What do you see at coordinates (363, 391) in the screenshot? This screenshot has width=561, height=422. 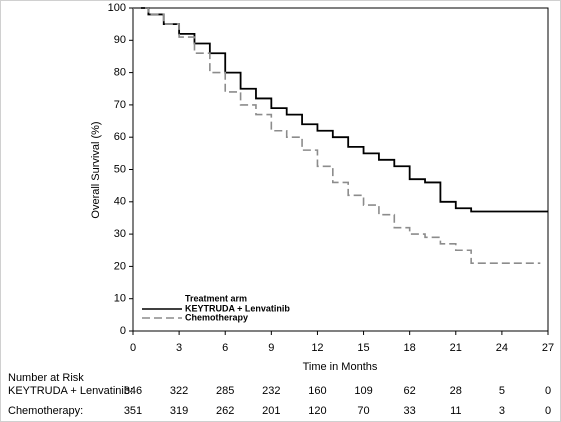 I see `risk-value: 109` at bounding box center [363, 391].